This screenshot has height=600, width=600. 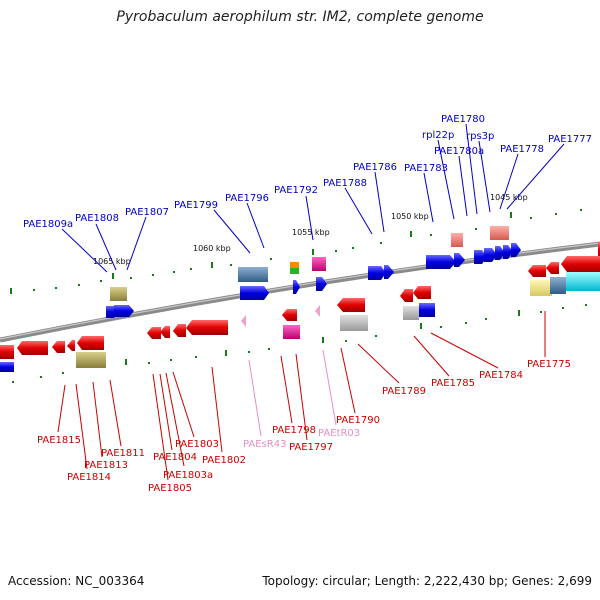 What do you see at coordinates (197, 444) in the screenshot?
I see `gene-label: PAE1803` at bounding box center [197, 444].